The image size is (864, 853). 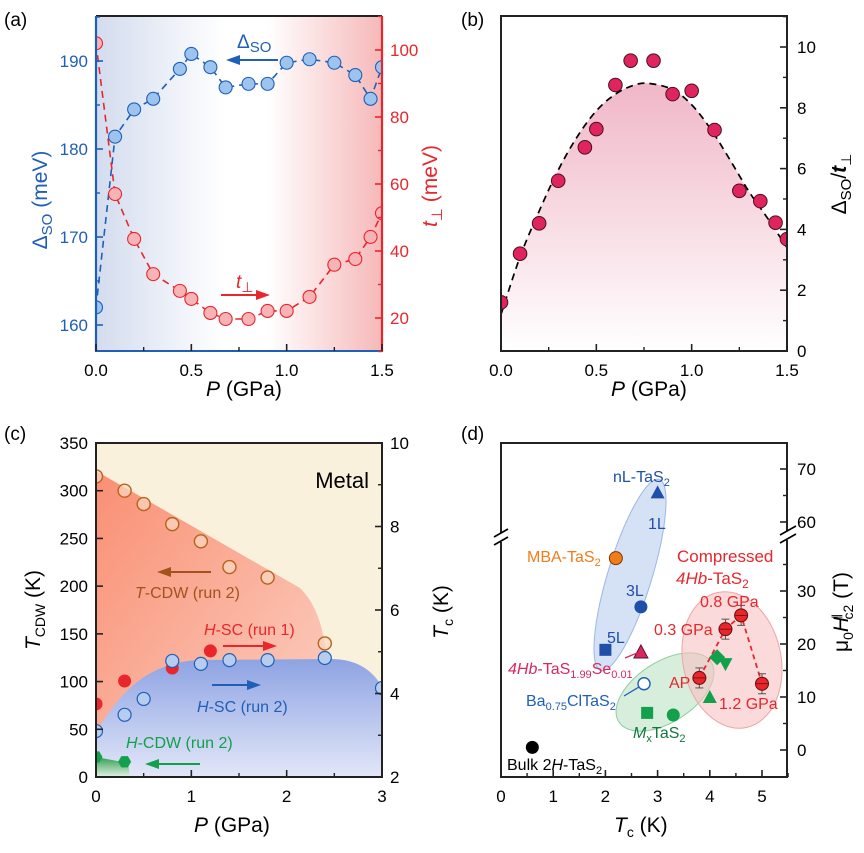 I want to click on y-left-tick-label: 50, so click(x=78, y=729).